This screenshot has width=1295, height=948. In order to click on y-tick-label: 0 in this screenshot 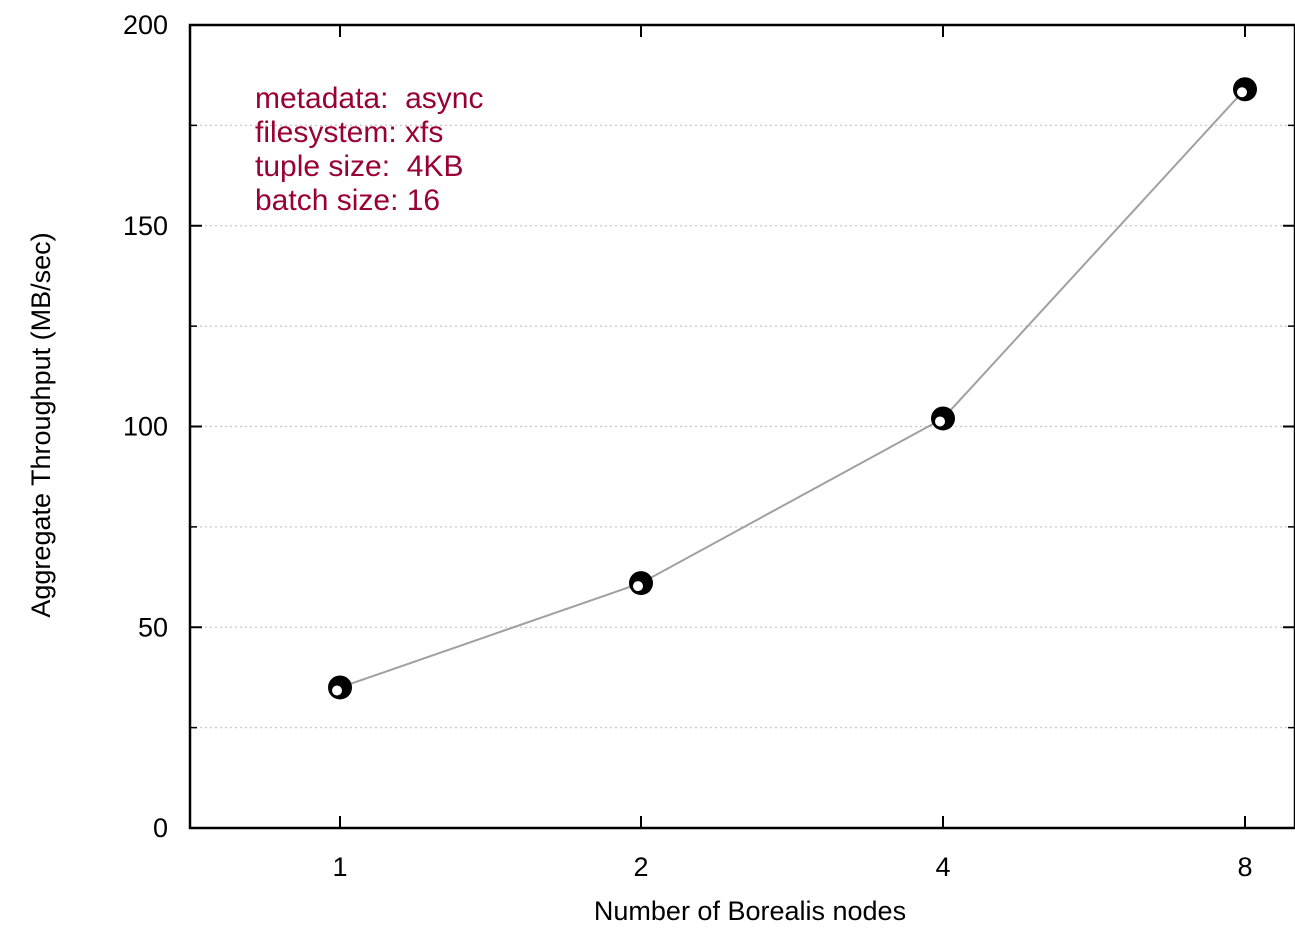, I will do `click(160, 828)`.